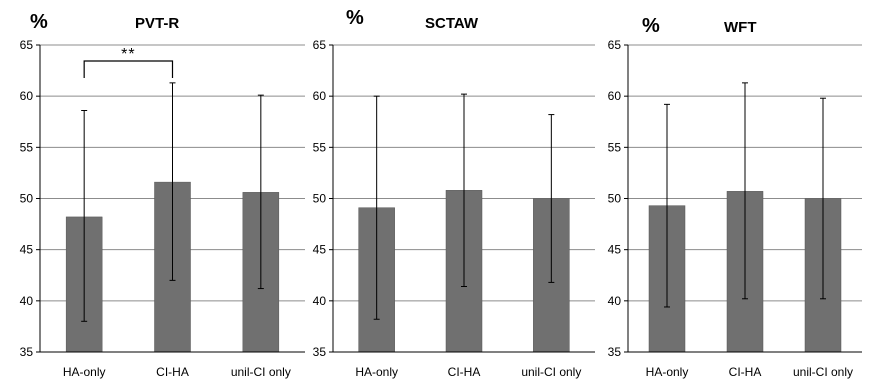 The width and height of the screenshot is (877, 387). Describe the element at coordinates (128, 54) in the screenshot. I see `significance-label: **` at that location.